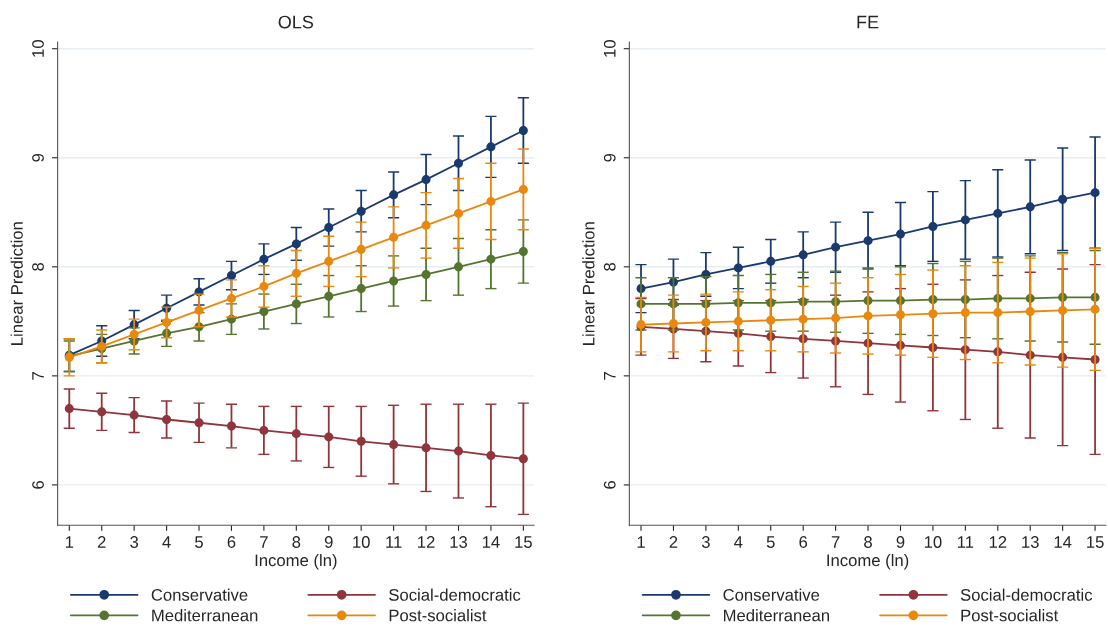 Image resolution: width=1108 pixels, height=639 pixels. I want to click on chart-title: OLS, so click(296, 22).